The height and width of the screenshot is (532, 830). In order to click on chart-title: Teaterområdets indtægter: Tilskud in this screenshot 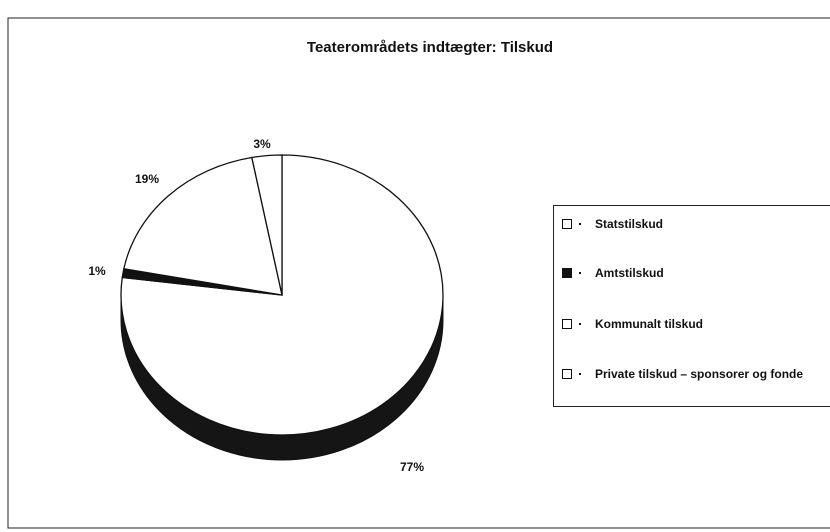, I will do `click(430, 47)`.